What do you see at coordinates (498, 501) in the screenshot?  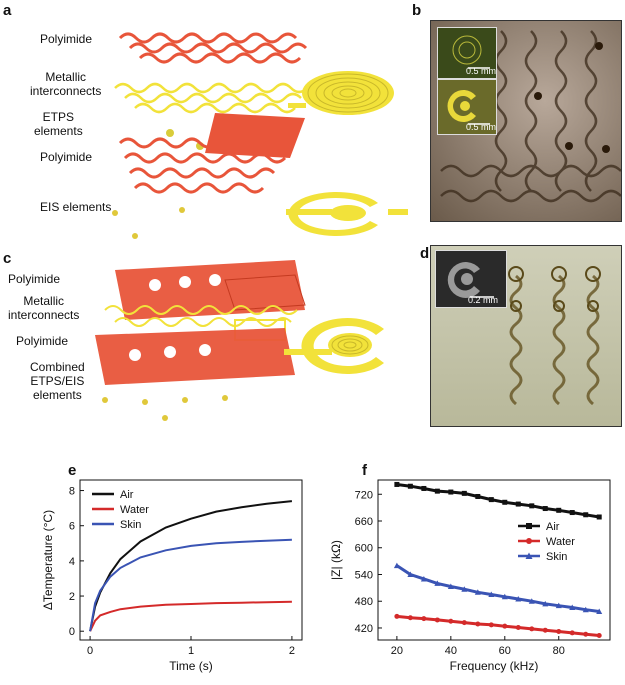 I see `series-line-air` at bounding box center [498, 501].